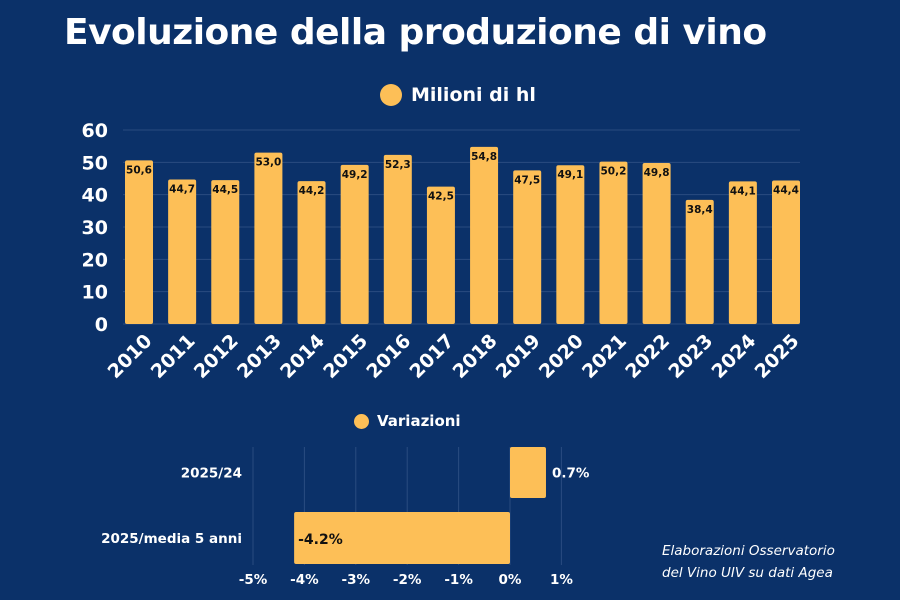 The width and height of the screenshot is (900, 600). Describe the element at coordinates (225, 190) in the screenshot. I see `data-label: 44,5` at that location.